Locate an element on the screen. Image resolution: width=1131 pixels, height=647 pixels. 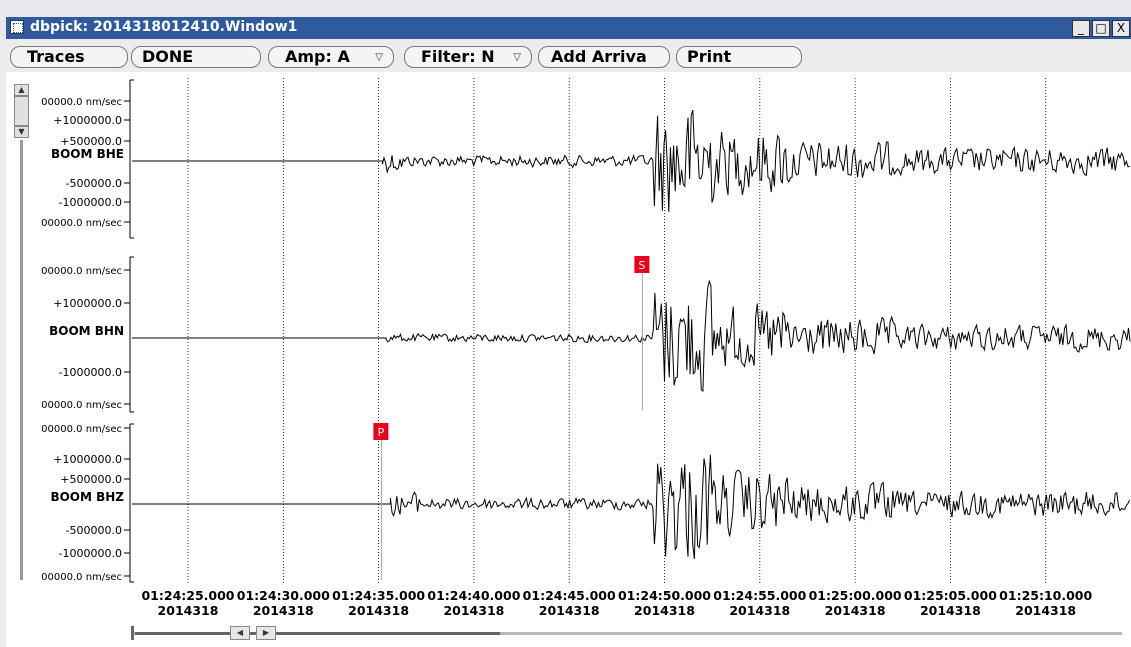
window-title: dbpick: 2014318012410.Window1 is located at coordinates (164, 27).